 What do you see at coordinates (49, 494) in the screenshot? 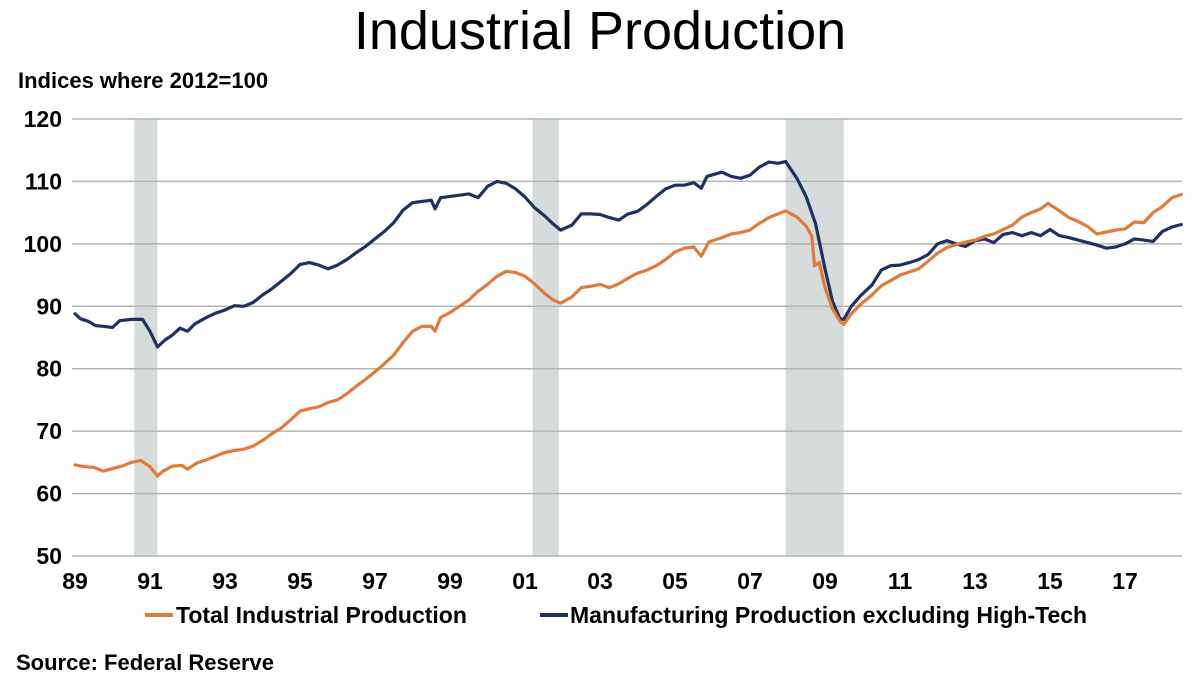
I see `y-tick-label: 60` at bounding box center [49, 494].